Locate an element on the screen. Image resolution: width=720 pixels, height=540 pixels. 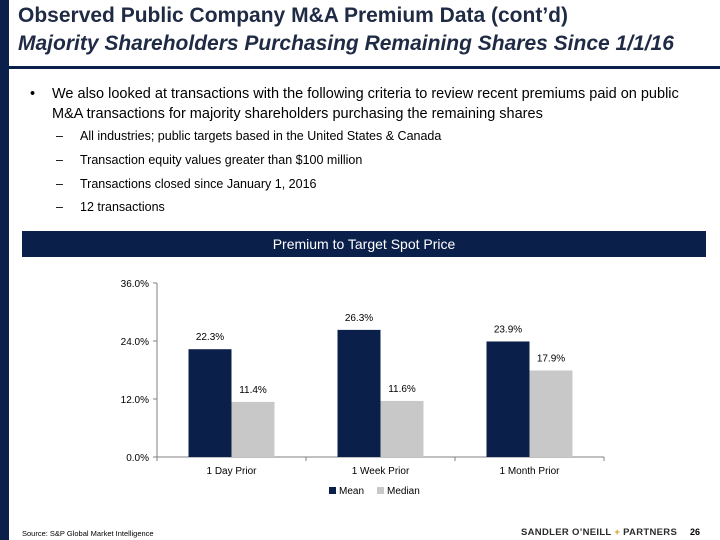
data-label: 22.3% is located at coordinates (210, 337).